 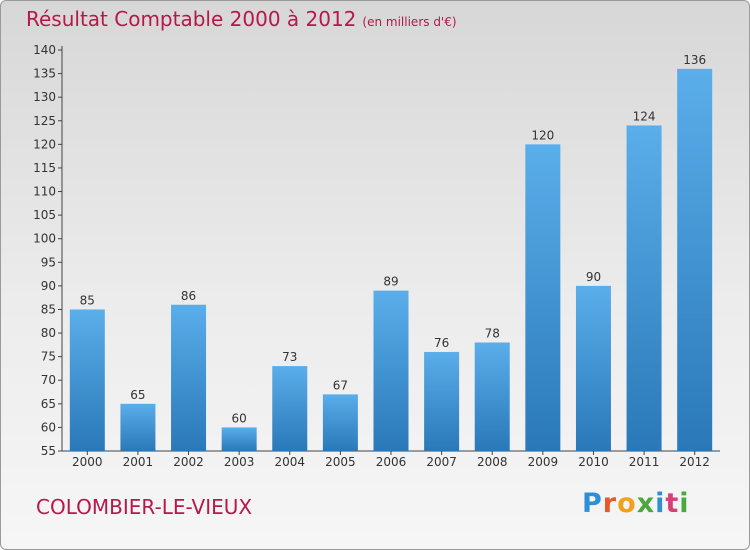 What do you see at coordinates (44, 50) in the screenshot?
I see `y-tick-label: 140` at bounding box center [44, 50].